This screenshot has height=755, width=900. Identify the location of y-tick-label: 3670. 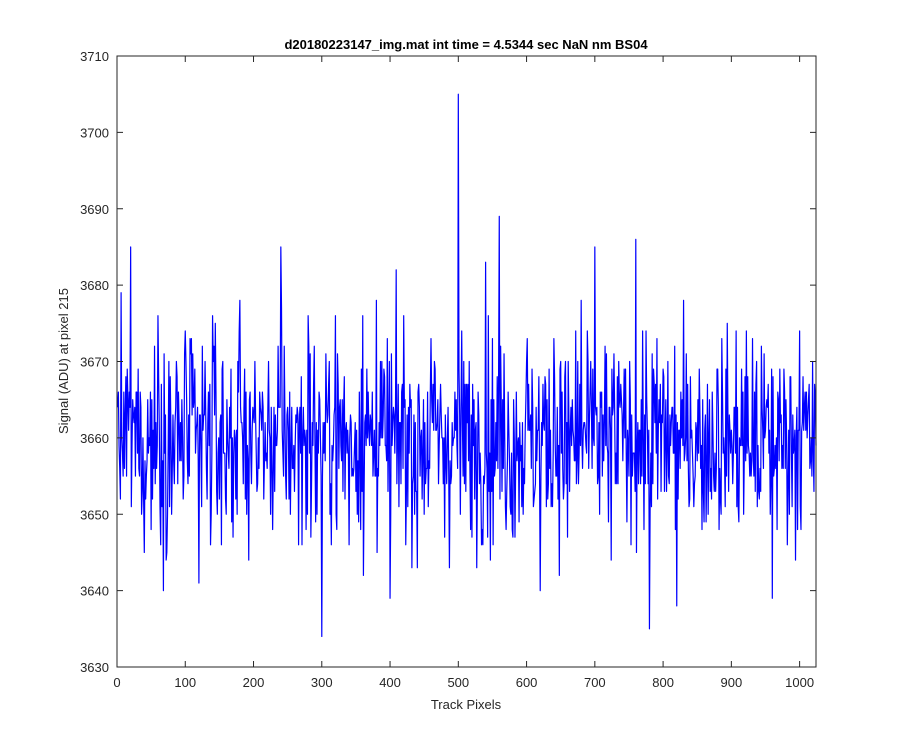
(94, 362).